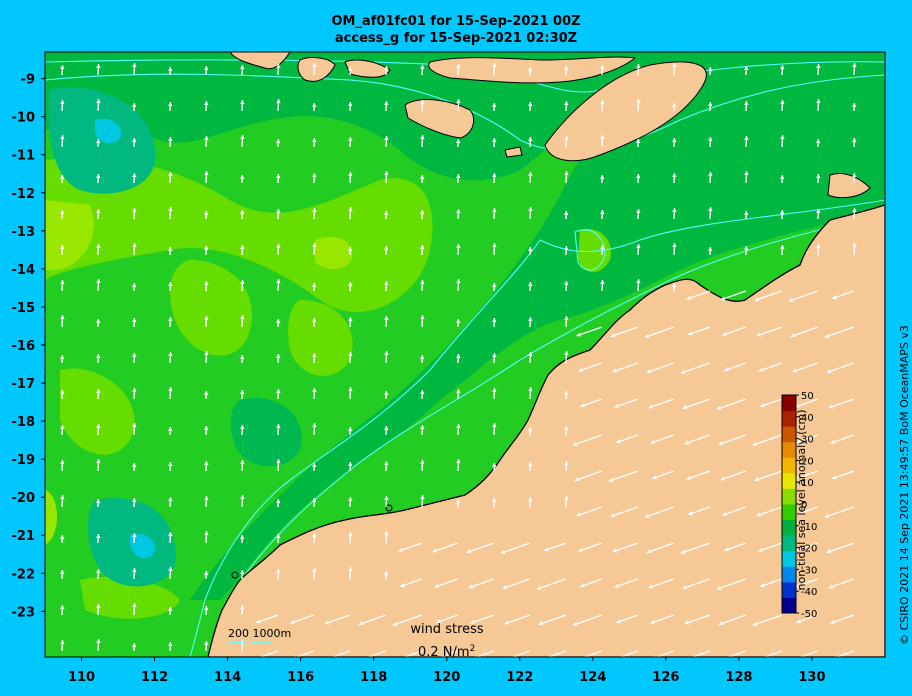 The width and height of the screenshot is (912, 696). I want to click on colorbar-tick-label: 50, so click(807, 396).